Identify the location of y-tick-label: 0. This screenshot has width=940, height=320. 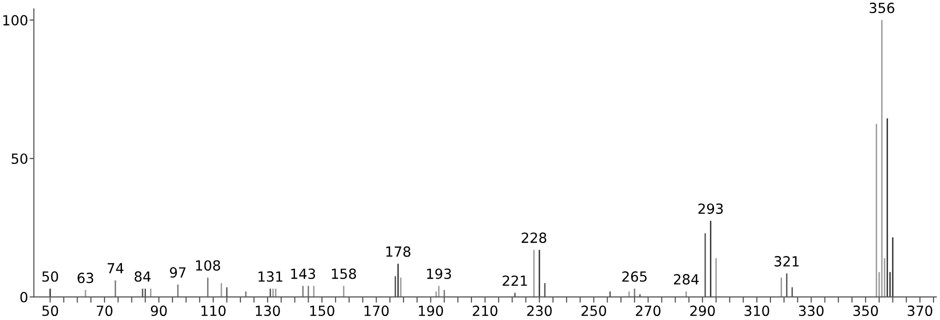
(24, 297).